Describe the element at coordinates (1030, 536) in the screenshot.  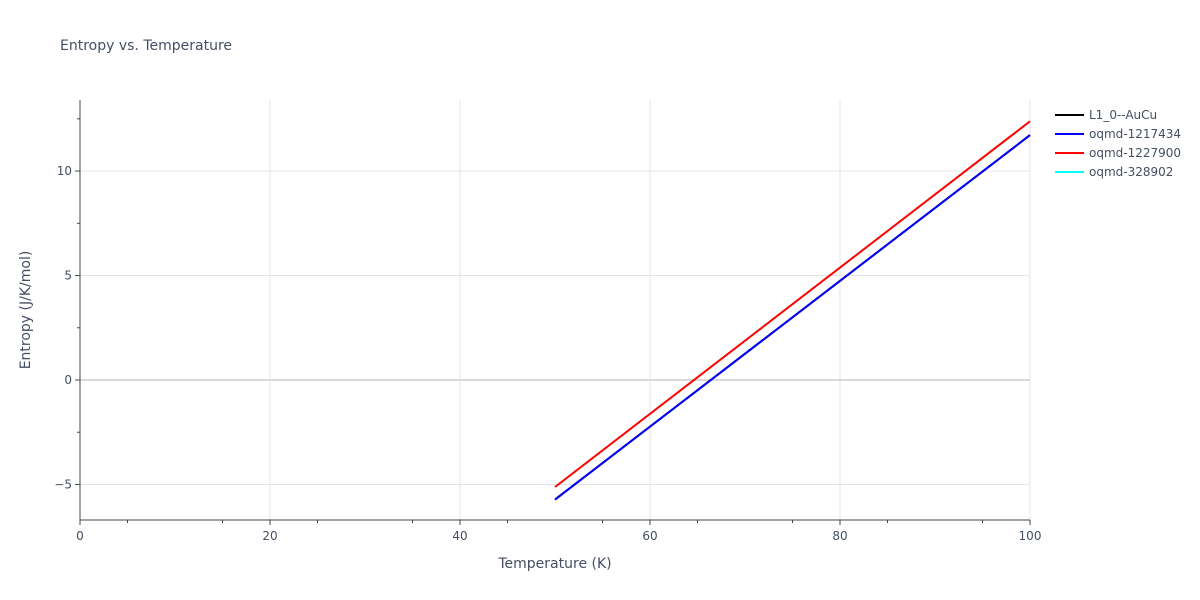
I see `x-tick-label: 100` at that location.